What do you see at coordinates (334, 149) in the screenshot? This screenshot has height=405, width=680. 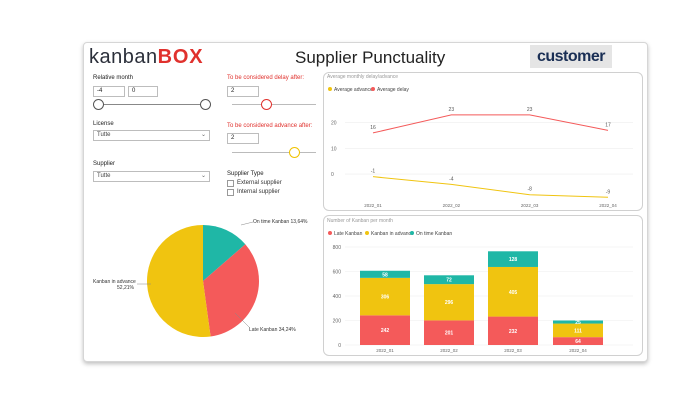 I see `line-ytick-label: 10` at bounding box center [334, 149].